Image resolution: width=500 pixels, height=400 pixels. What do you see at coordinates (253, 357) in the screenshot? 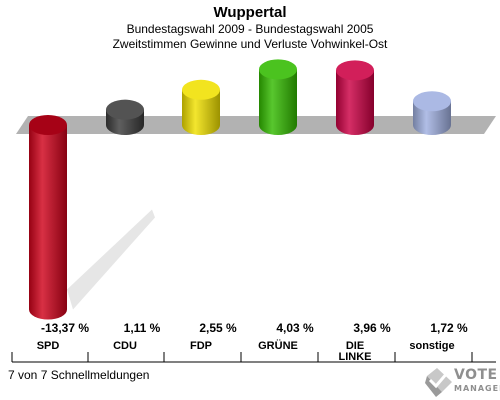
I see `category-axis` at bounding box center [253, 357].